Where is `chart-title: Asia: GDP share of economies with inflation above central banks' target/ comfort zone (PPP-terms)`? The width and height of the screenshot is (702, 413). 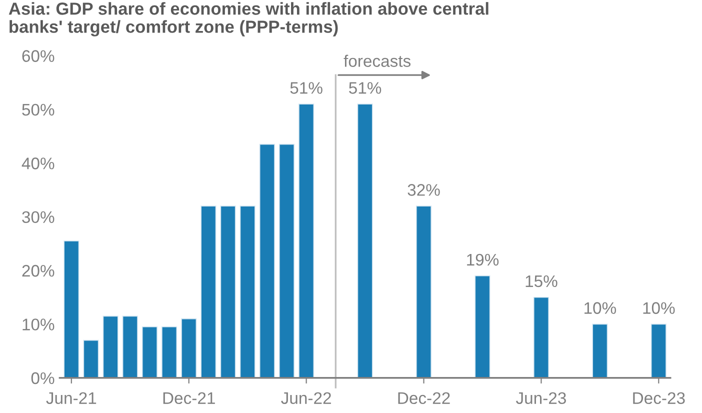 chart-title: Asia: GDP share of economies with inflation above central banks' target/ comfort zone (PPP-terms) is located at coordinates (248, 19).